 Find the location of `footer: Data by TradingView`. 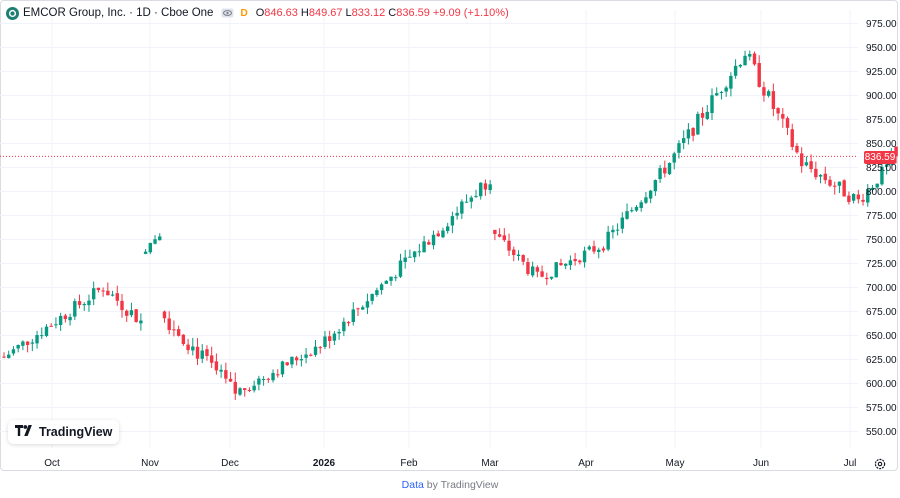

footer: Data by TradingView is located at coordinates (450, 485).